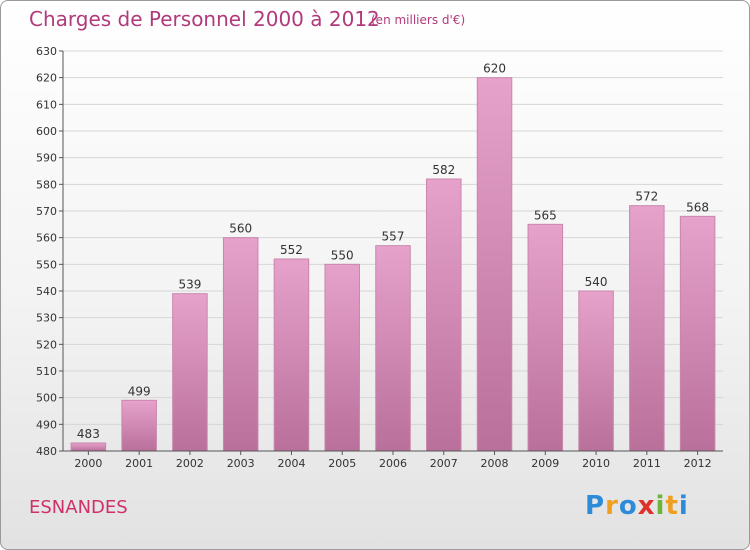 Image resolution: width=750 pixels, height=550 pixels. I want to click on y-tick-label: 510, so click(46, 371).